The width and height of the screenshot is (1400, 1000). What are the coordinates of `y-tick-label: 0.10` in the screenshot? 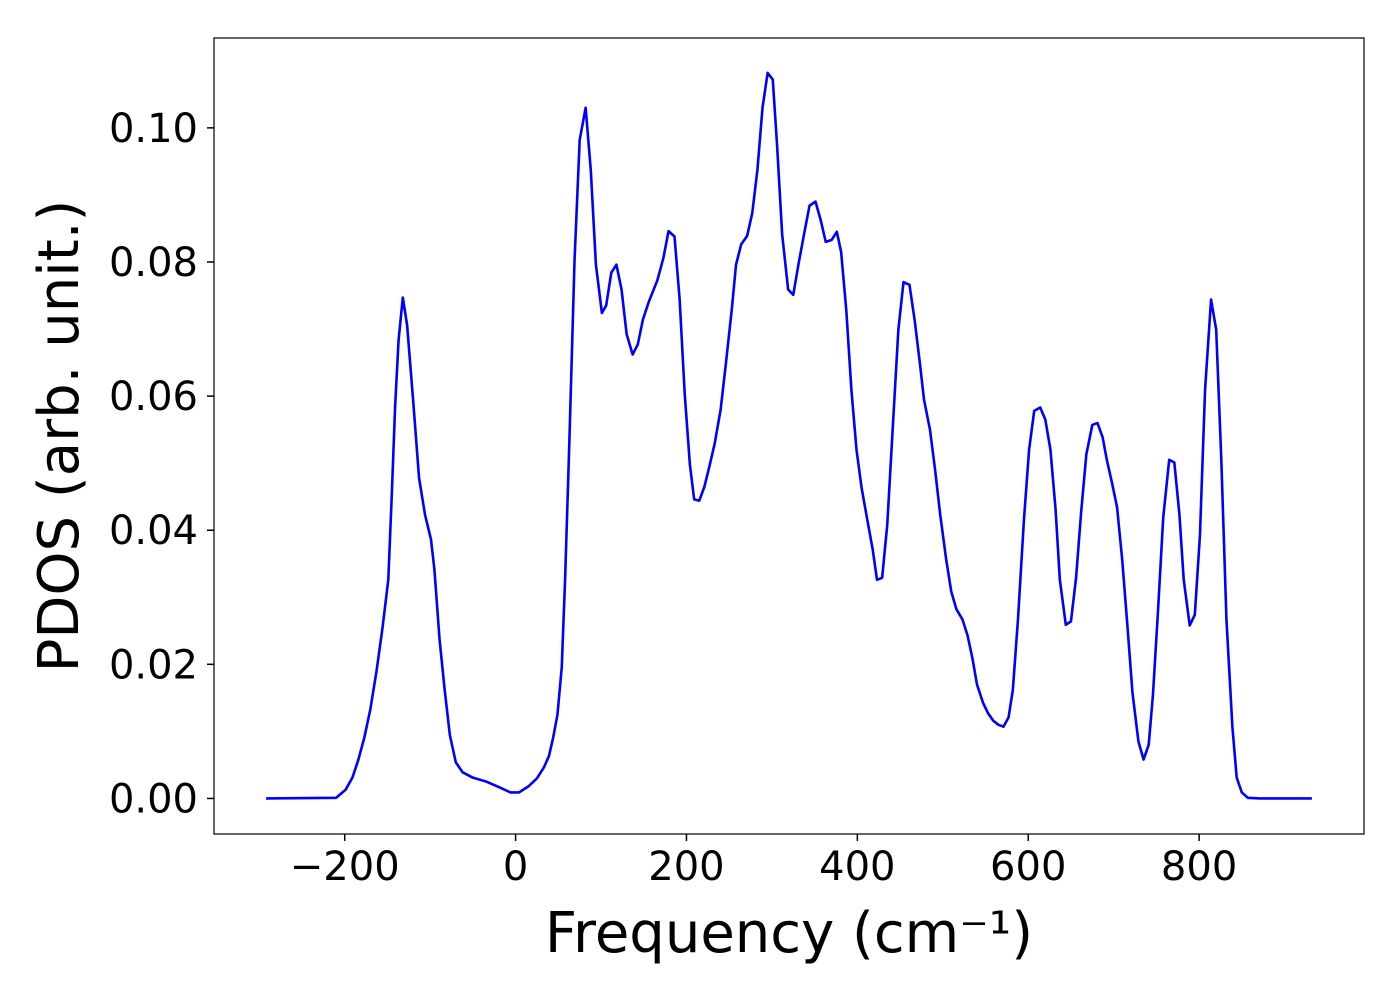 It's located at (153, 129).